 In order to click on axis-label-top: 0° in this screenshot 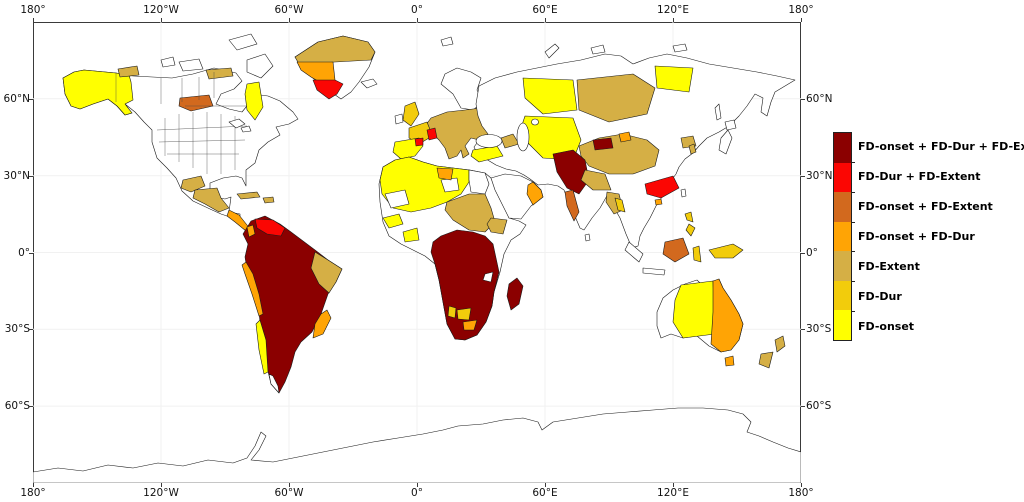, I will do `click(417, 10)`.